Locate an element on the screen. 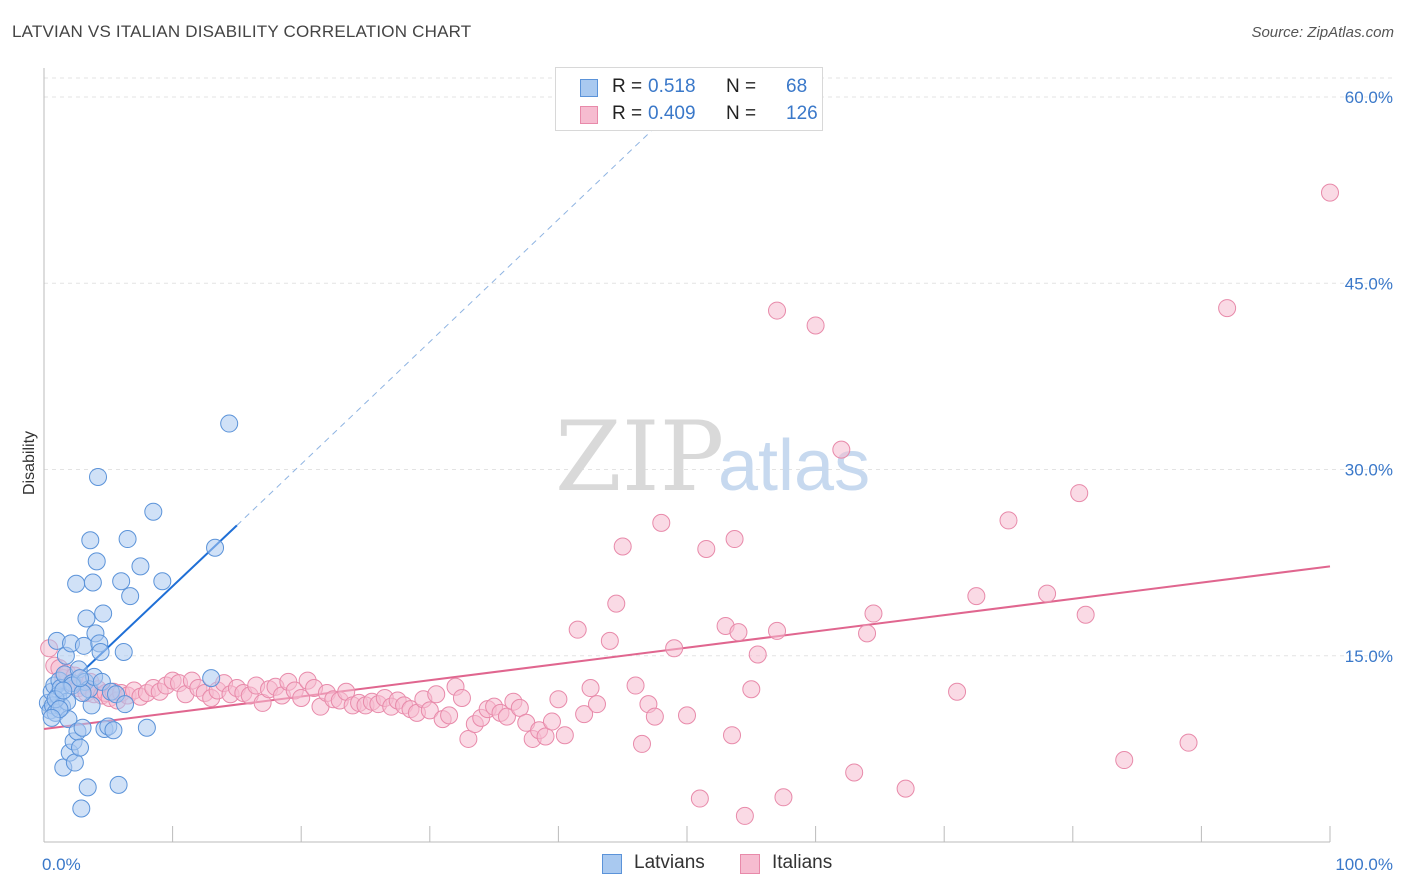 The width and height of the screenshot is (1406, 892). r-value: 0.518 is located at coordinates (672, 86).